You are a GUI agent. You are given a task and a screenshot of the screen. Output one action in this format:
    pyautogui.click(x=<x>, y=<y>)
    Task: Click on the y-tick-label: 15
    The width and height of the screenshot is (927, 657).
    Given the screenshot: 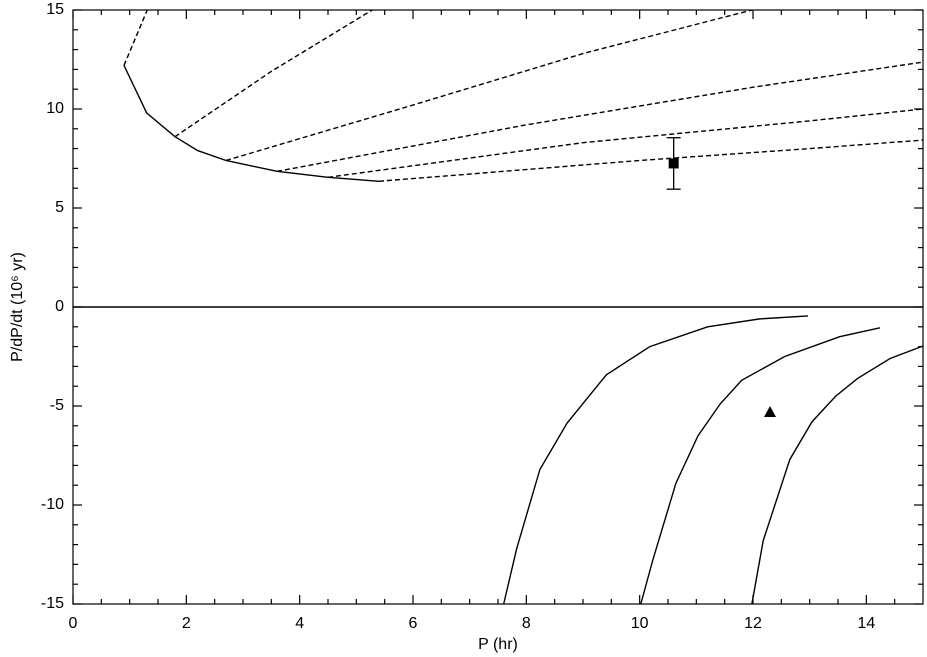 What is the action you would take?
    pyautogui.click(x=55, y=9)
    